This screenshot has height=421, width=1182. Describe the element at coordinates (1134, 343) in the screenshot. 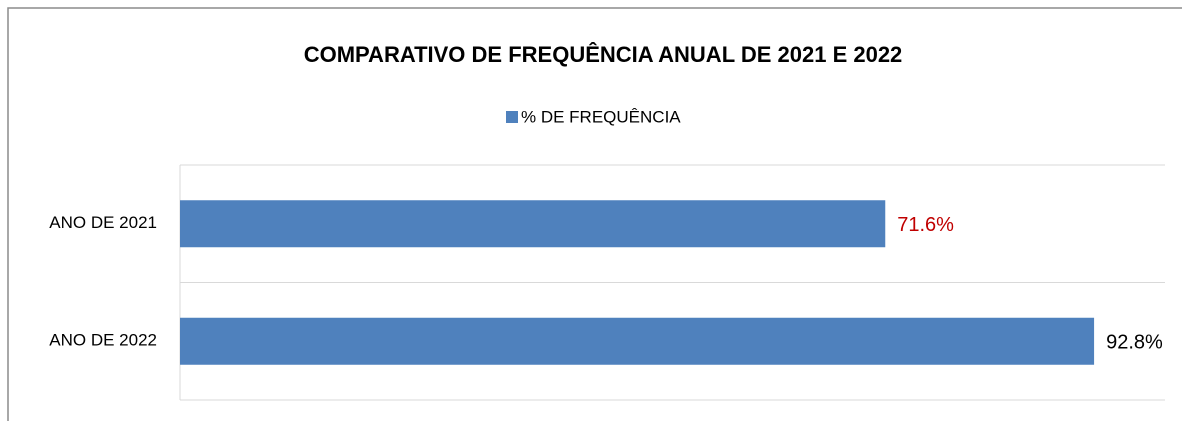

I see `data-label: 92.8%` at that location.